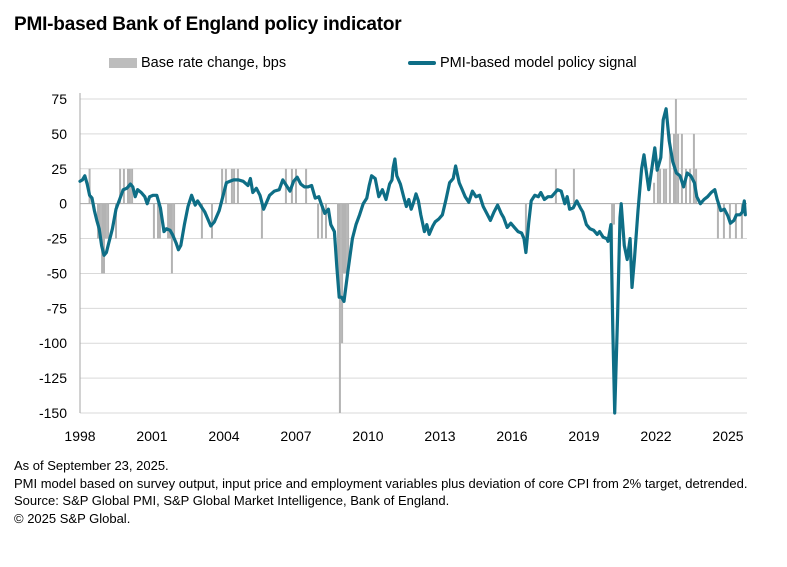 This screenshot has width=787, height=567. I want to click on note-copyright: © 2025 S&P Global., so click(72, 518).